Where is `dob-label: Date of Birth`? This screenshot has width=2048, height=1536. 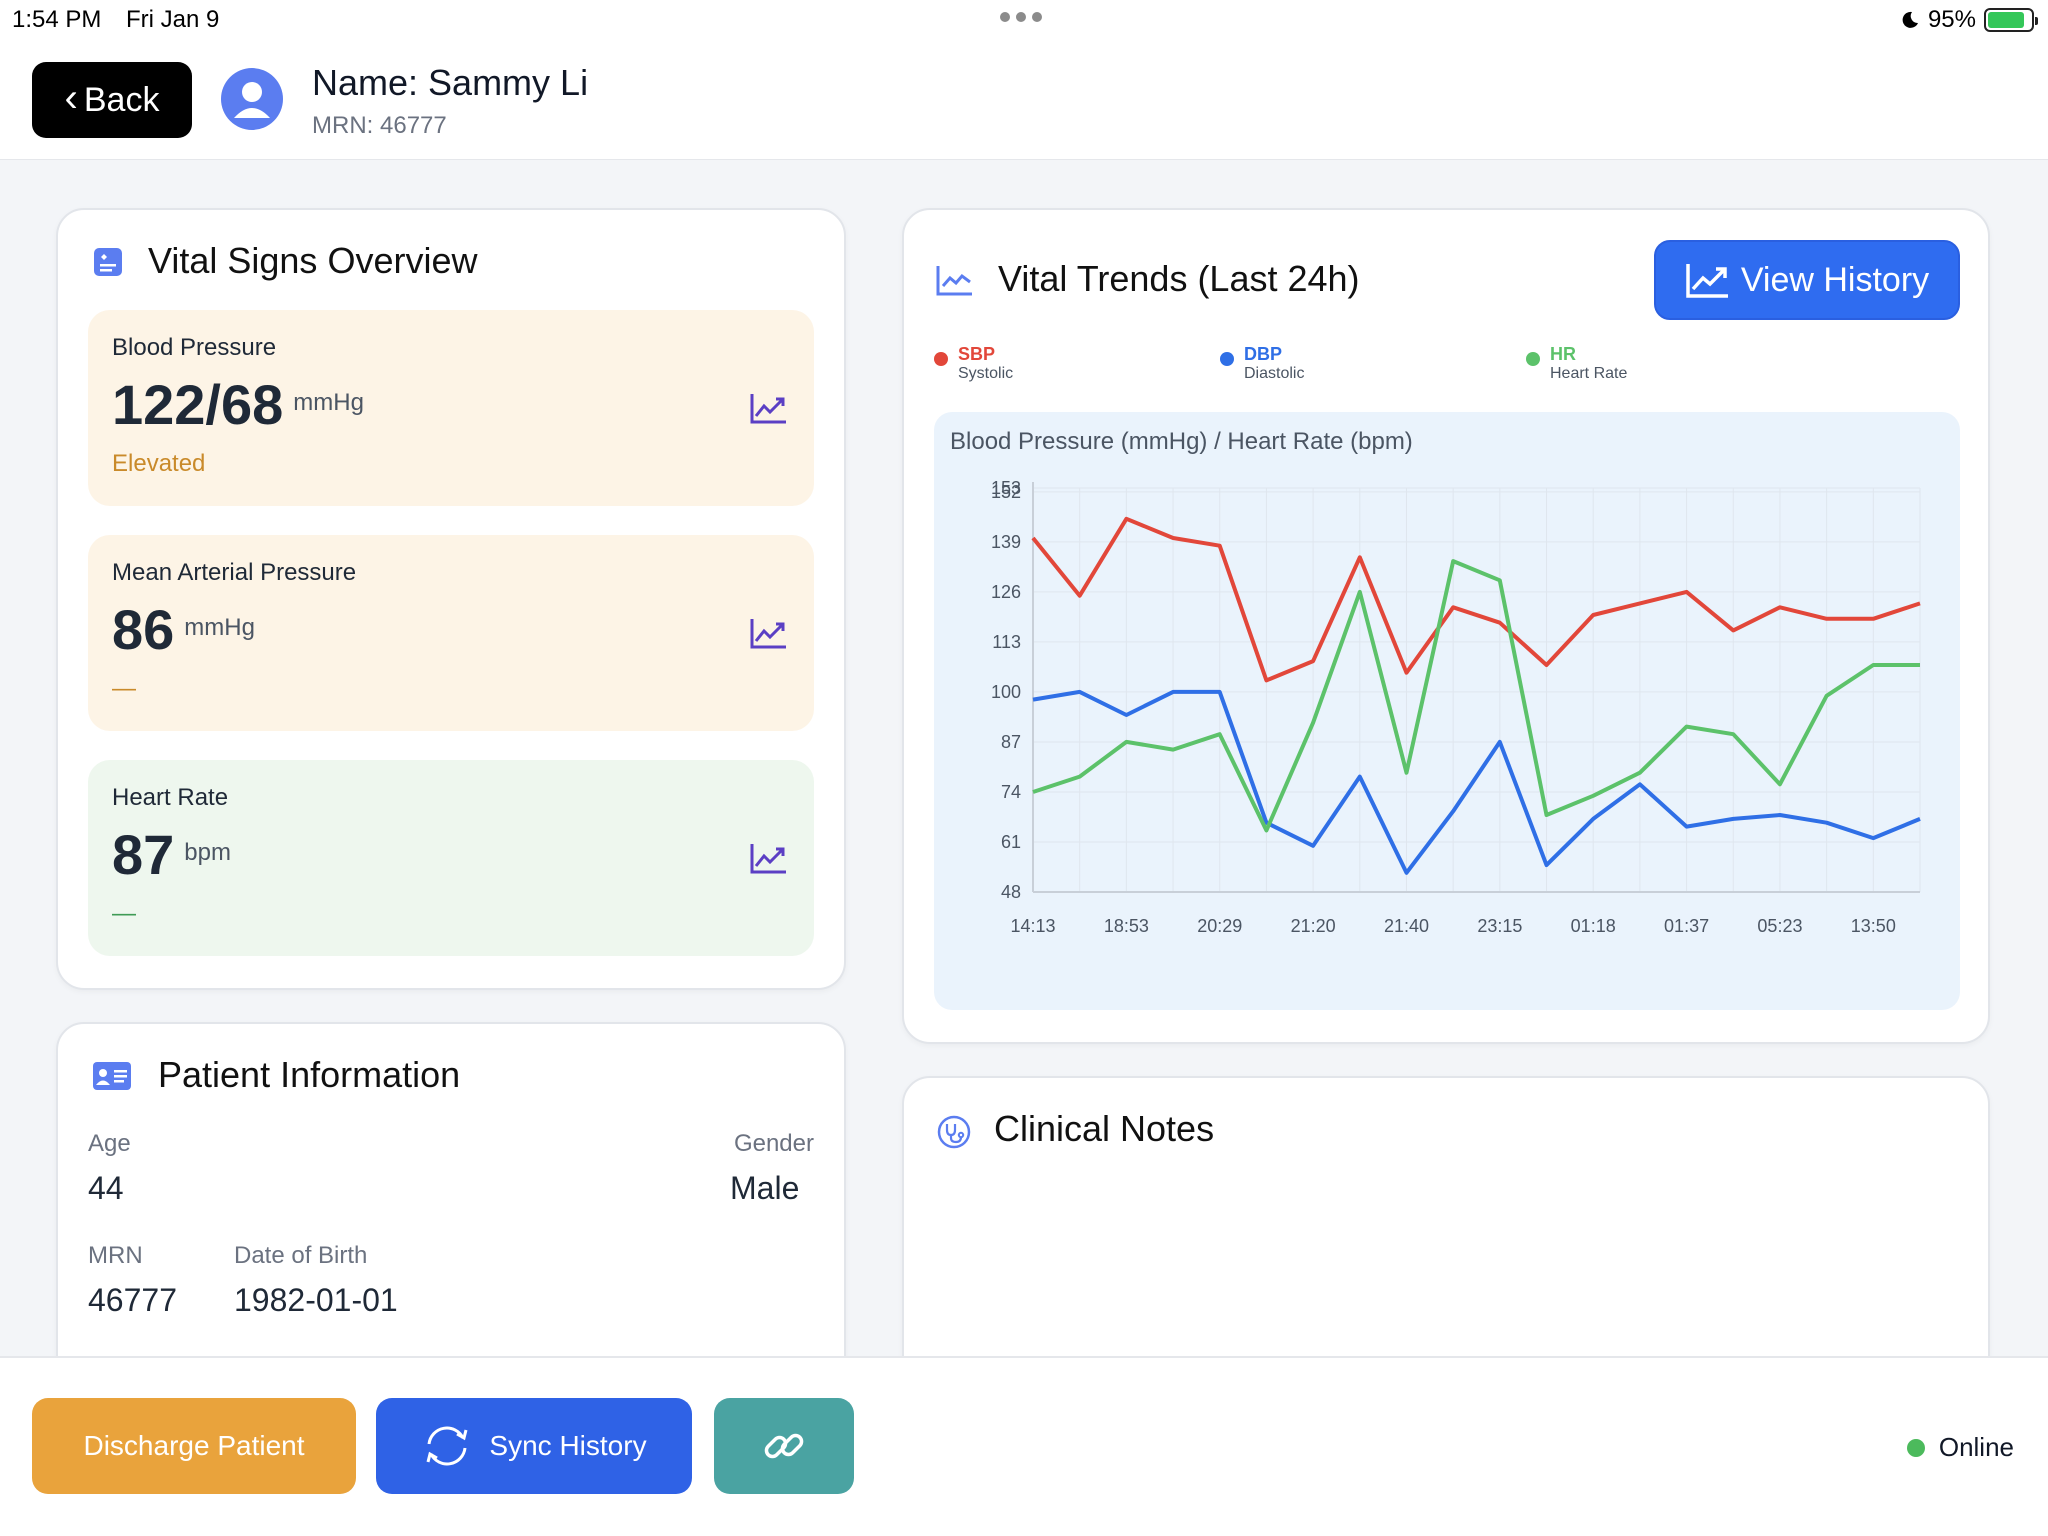
dob-label: Date of Birth is located at coordinates (301, 1255).